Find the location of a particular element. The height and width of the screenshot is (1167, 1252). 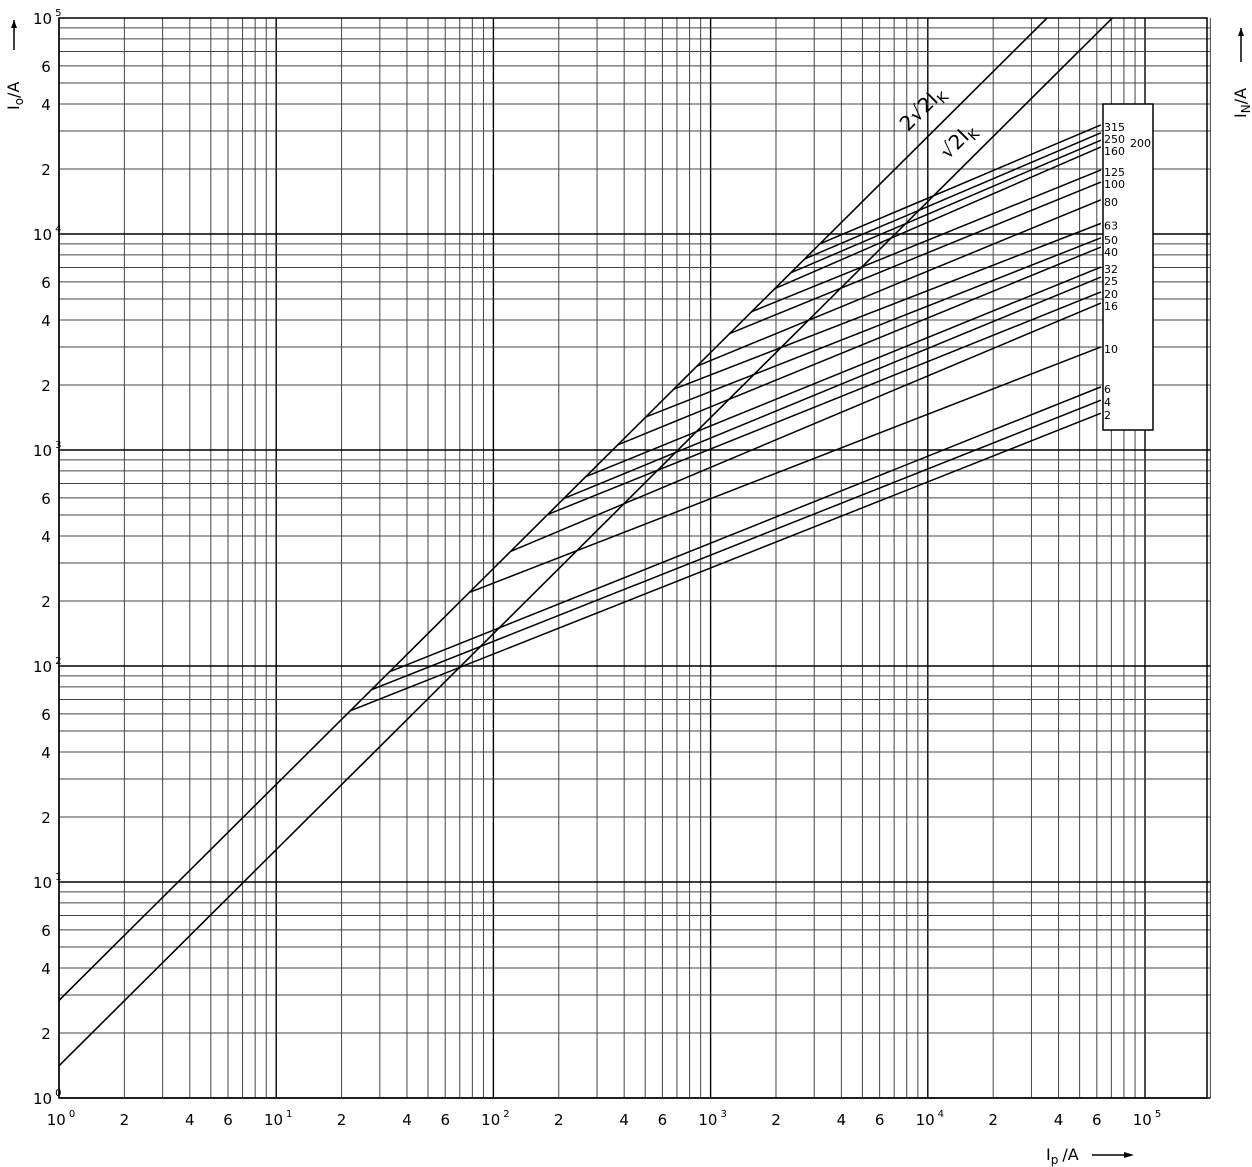

envelope-label-sqrt2-ik: √2IK is located at coordinates (959, 141).